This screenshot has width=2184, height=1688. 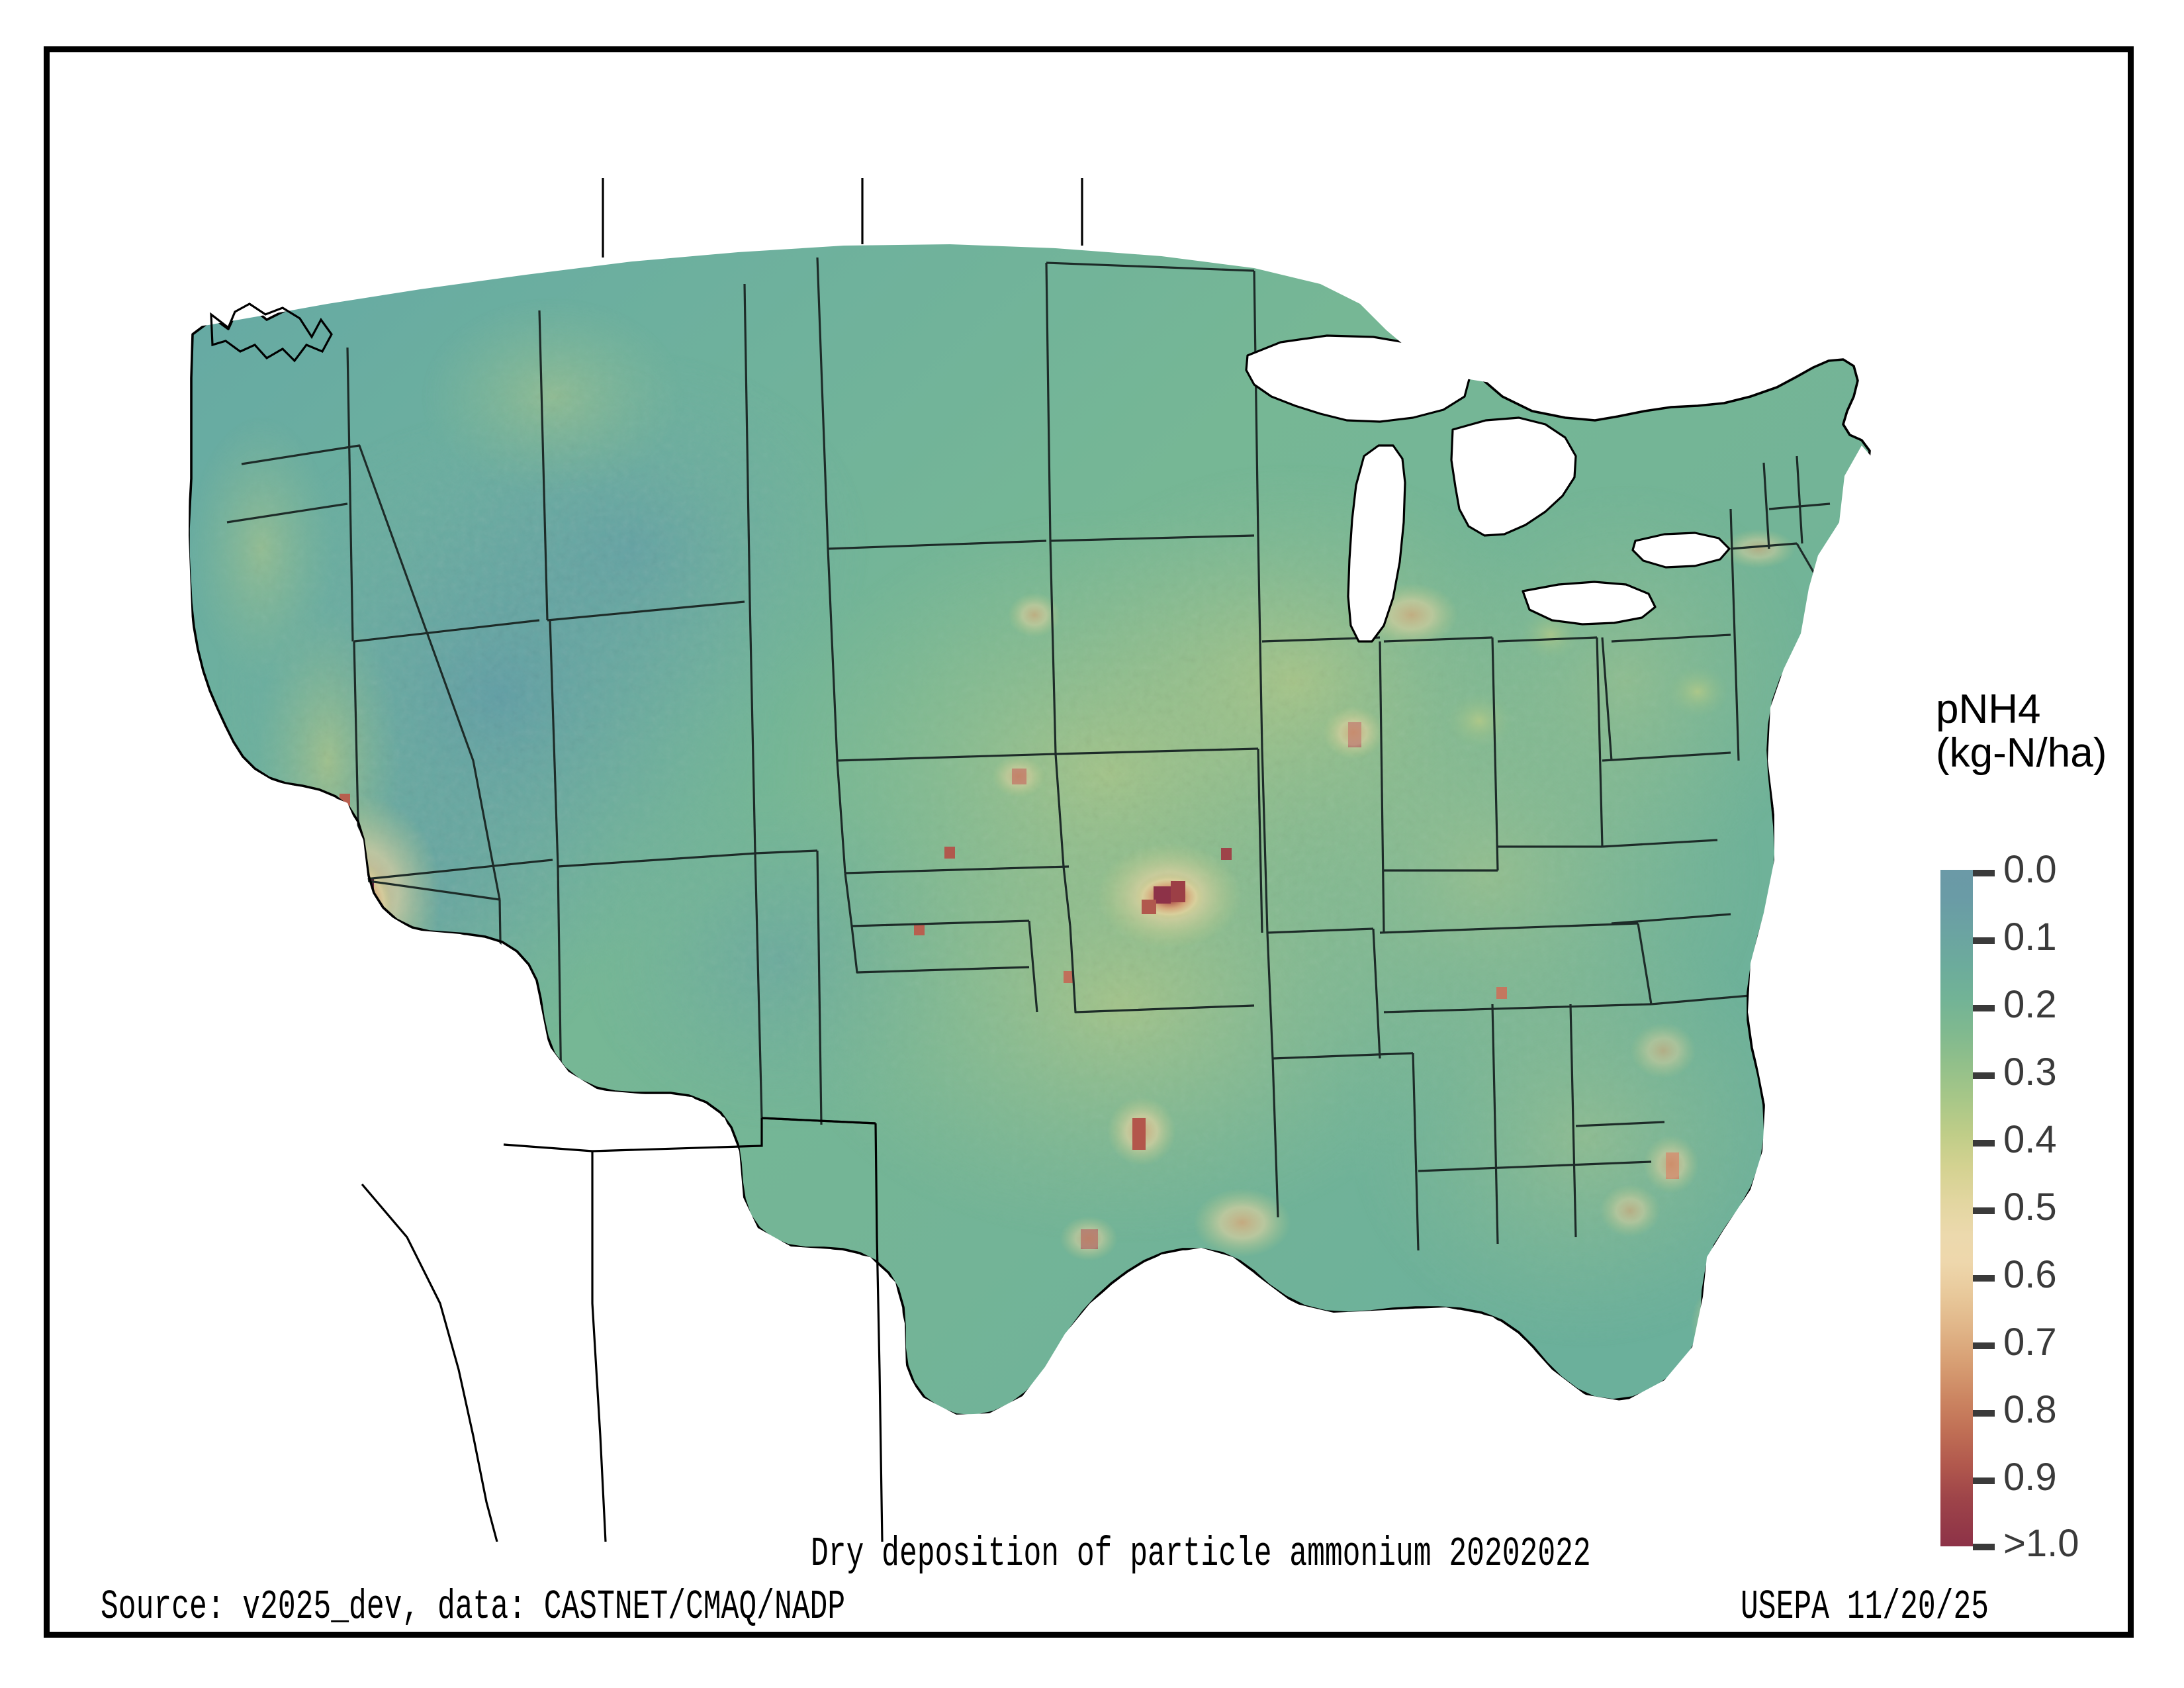 What do you see at coordinates (1957, 1208) in the screenshot?
I see `colorbar-gradient` at bounding box center [1957, 1208].